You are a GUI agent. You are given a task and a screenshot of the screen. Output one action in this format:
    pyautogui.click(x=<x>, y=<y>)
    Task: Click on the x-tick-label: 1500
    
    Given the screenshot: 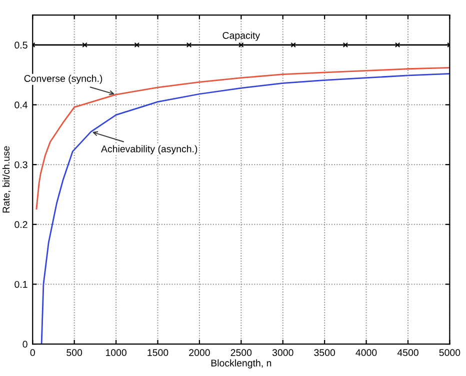 What is the action you would take?
    pyautogui.click(x=158, y=352)
    